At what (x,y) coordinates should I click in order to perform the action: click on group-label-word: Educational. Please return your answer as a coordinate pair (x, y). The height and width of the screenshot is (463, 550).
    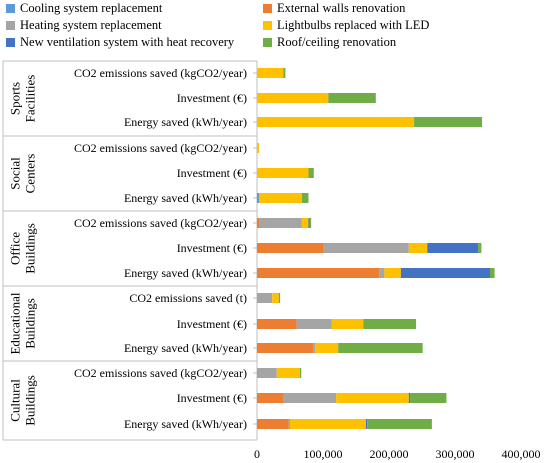
    Looking at the image, I should click on (15, 323).